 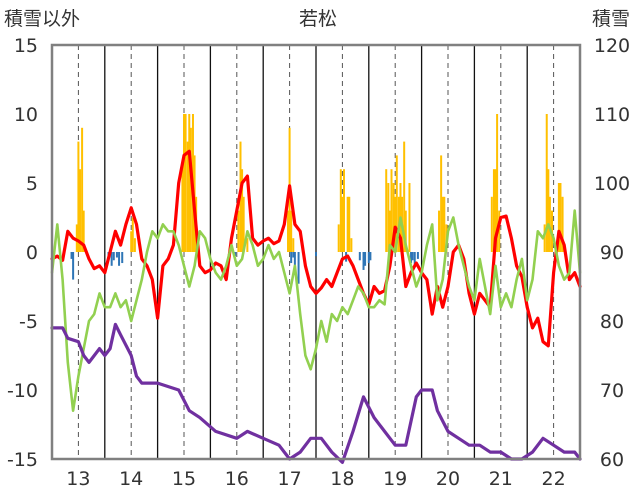 What do you see at coordinates (26, 115) in the screenshot?
I see `left-tick-label: 10` at bounding box center [26, 115].